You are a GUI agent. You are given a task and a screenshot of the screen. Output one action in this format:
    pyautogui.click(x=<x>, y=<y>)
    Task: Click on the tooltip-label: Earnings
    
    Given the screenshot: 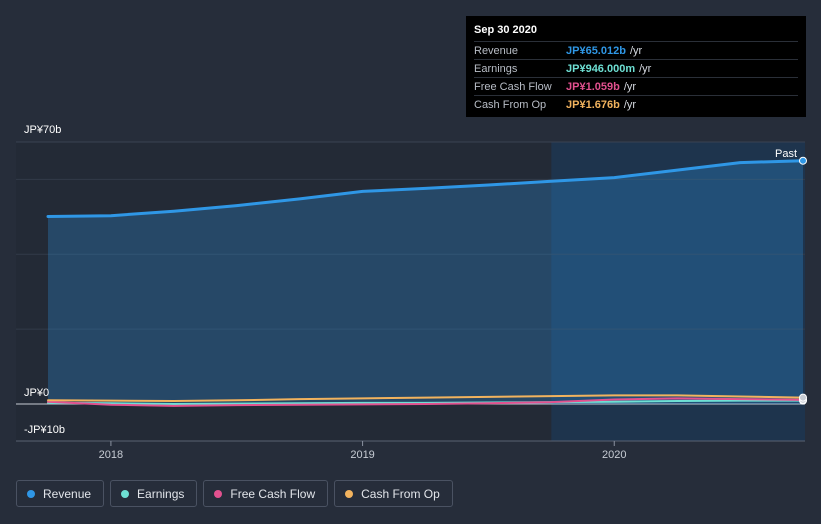 What is the action you would take?
    pyautogui.click(x=496, y=68)
    